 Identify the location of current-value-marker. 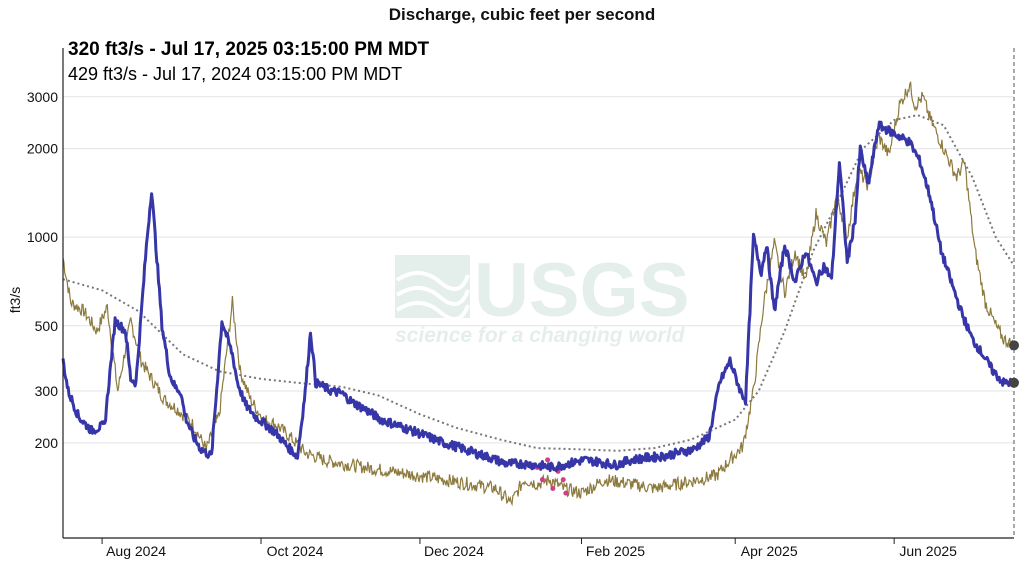
(1014, 382).